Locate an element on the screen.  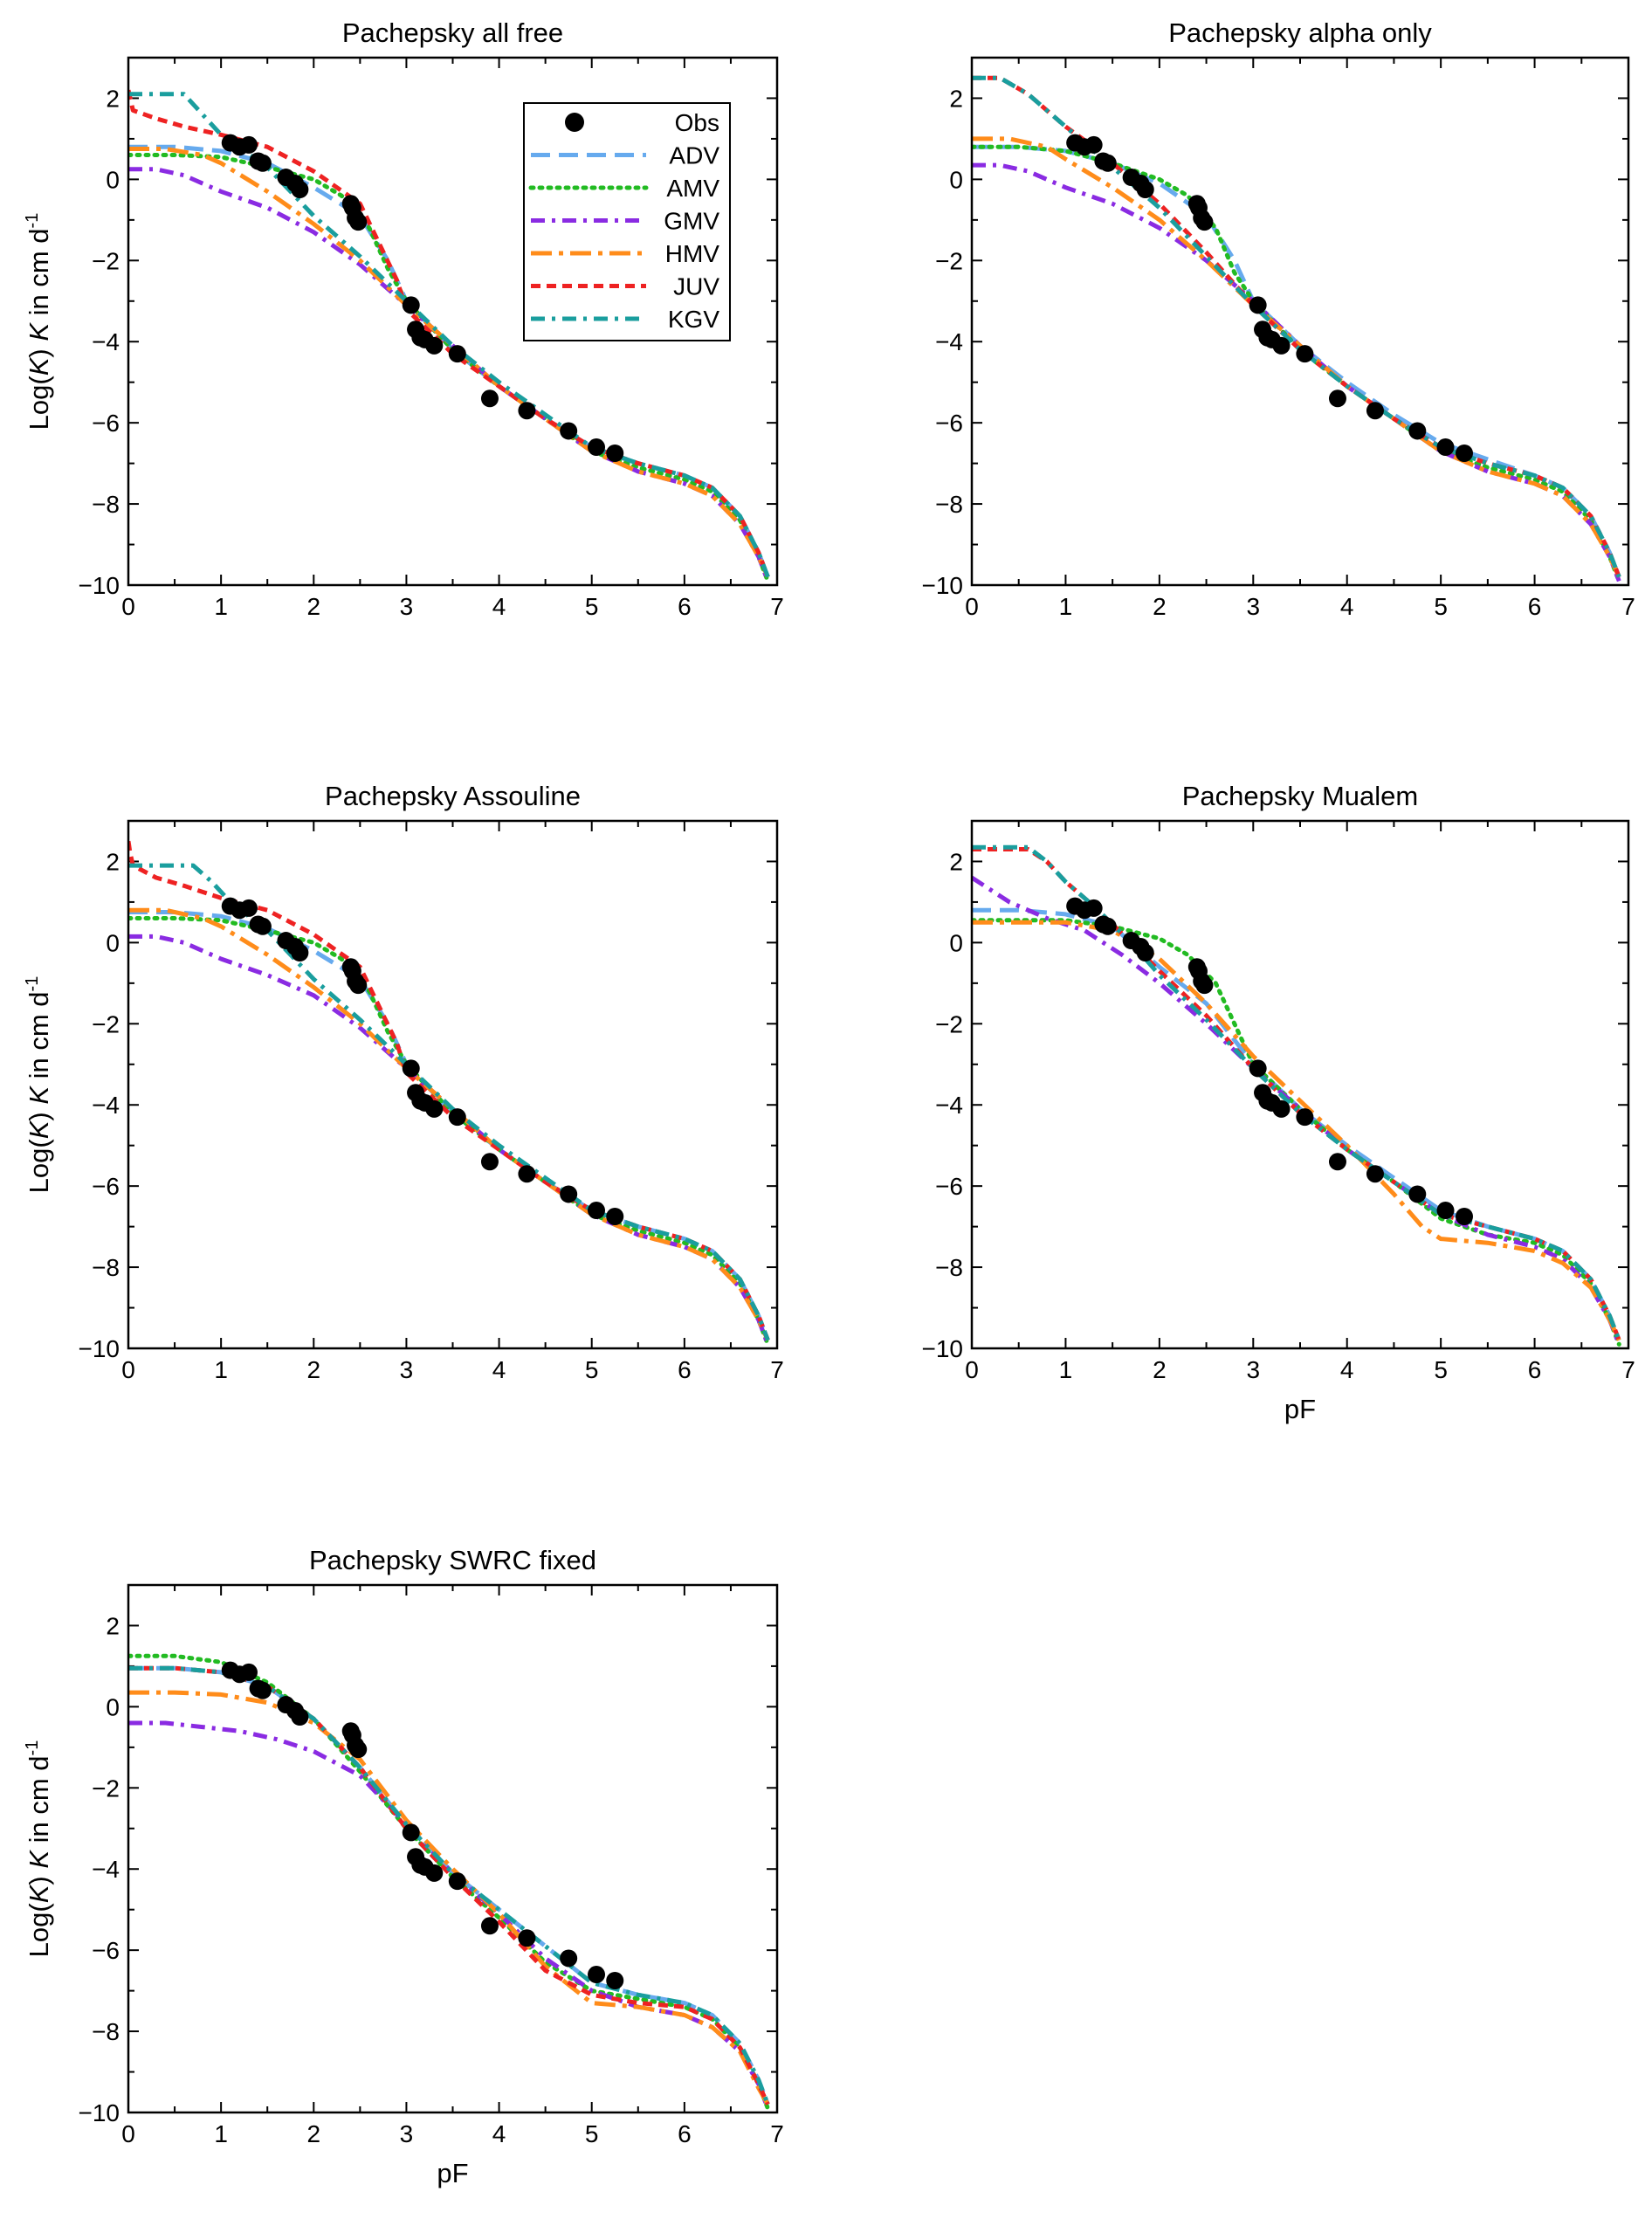
chart-title: Pachepsky Assouline is located at coordinates (453, 796).